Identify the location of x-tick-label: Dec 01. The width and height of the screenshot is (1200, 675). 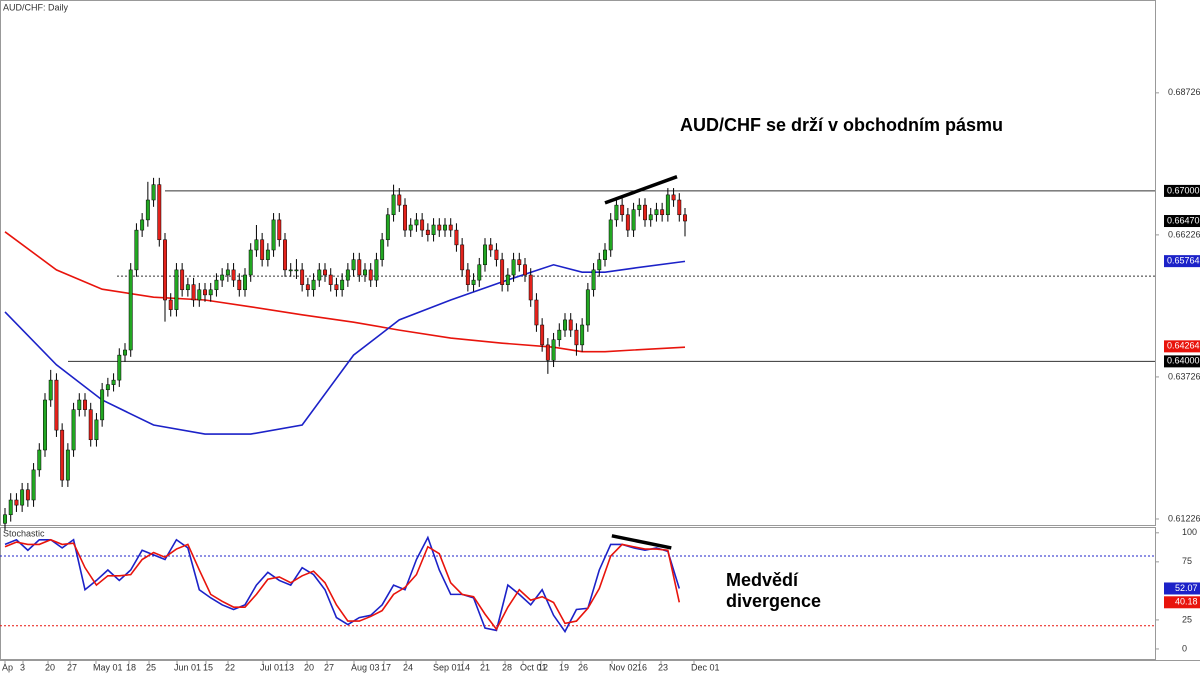
(705, 667).